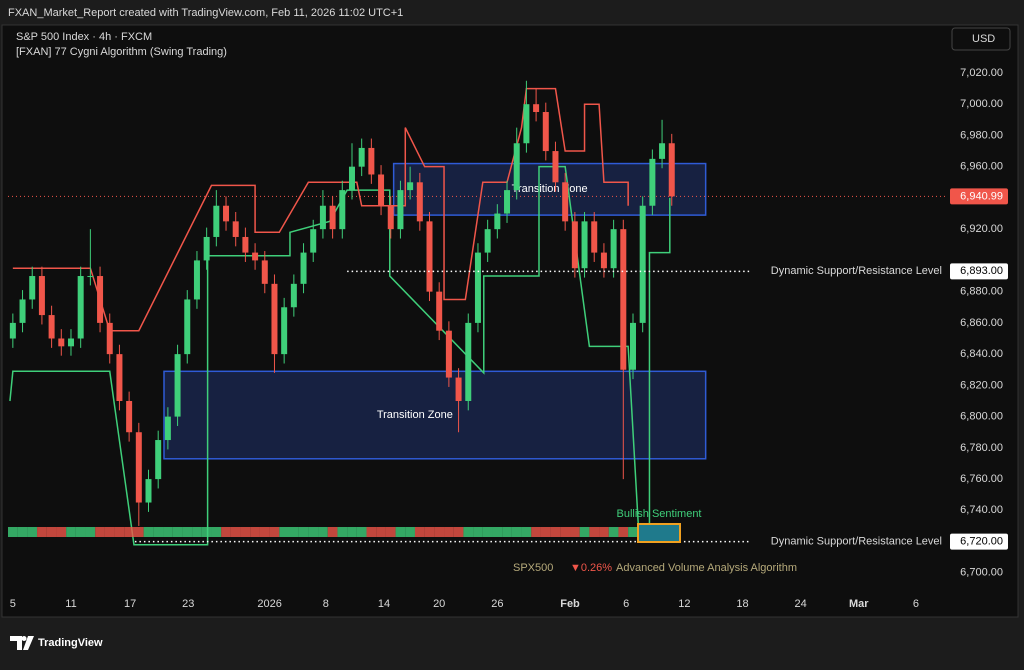 The height and width of the screenshot is (670, 1024). What do you see at coordinates (979, 271) in the screenshot?
I see `price-label-box` at bounding box center [979, 271].